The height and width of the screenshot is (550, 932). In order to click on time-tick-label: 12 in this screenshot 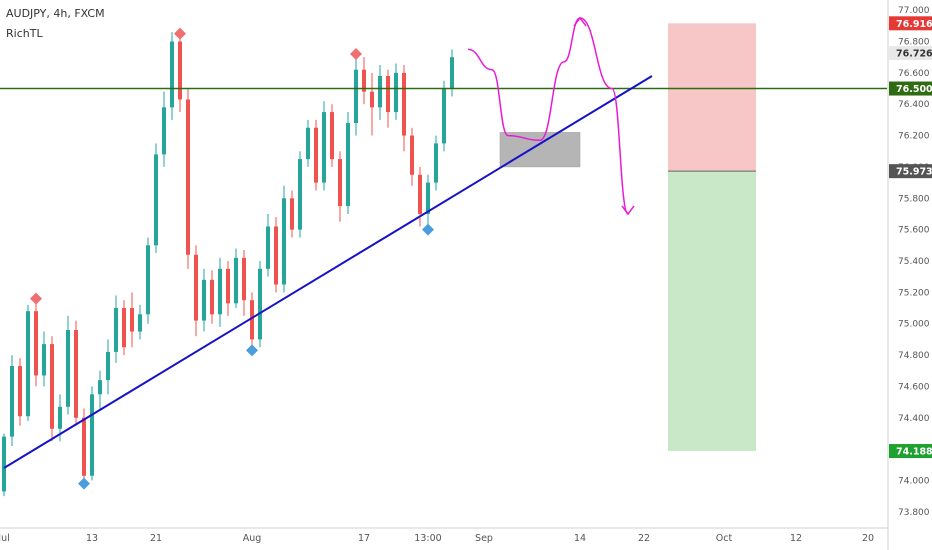, I will do `click(796, 538)`.